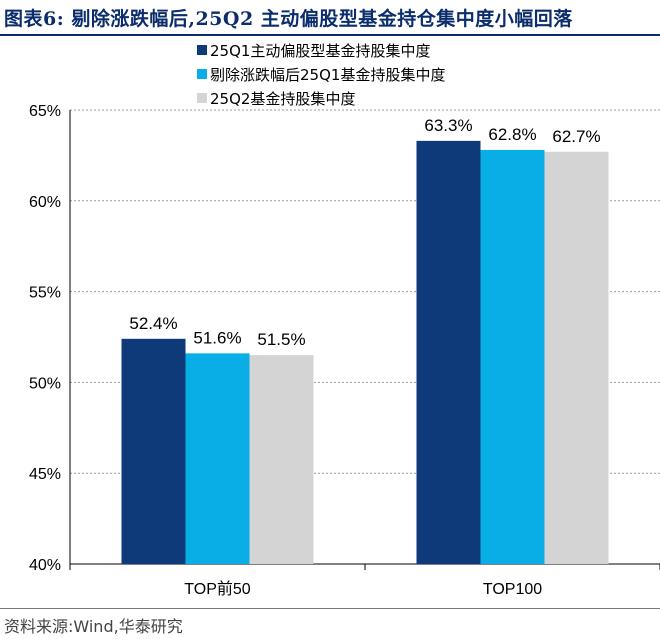 Image resolution: width=660 pixels, height=639 pixels. I want to click on data-label: 63.3%, so click(448, 125).